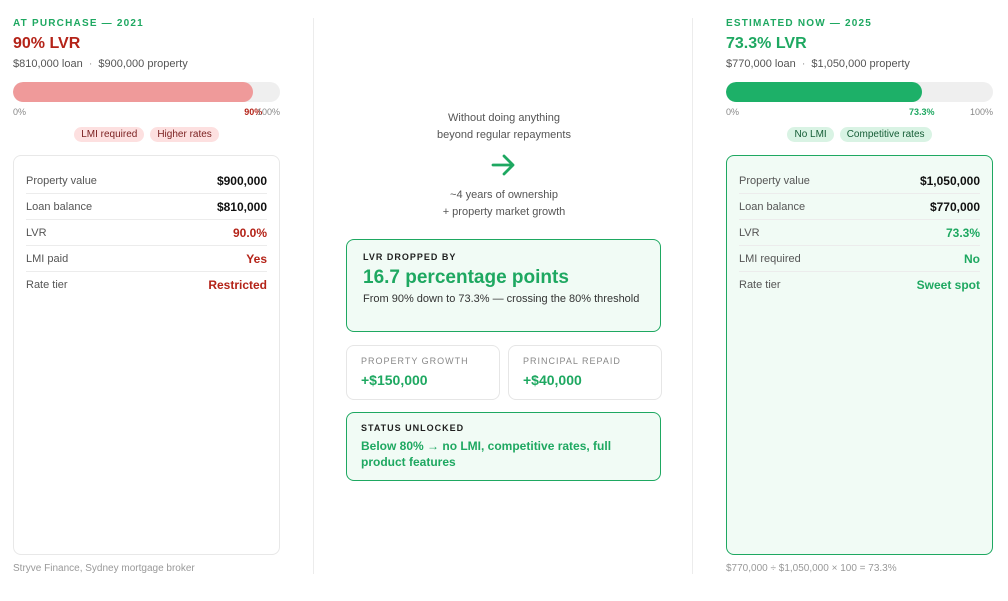 The image size is (1008, 601). Describe the element at coordinates (47, 43) in the screenshot. I see `purchase-lvr-title: 90% LVR` at that location.